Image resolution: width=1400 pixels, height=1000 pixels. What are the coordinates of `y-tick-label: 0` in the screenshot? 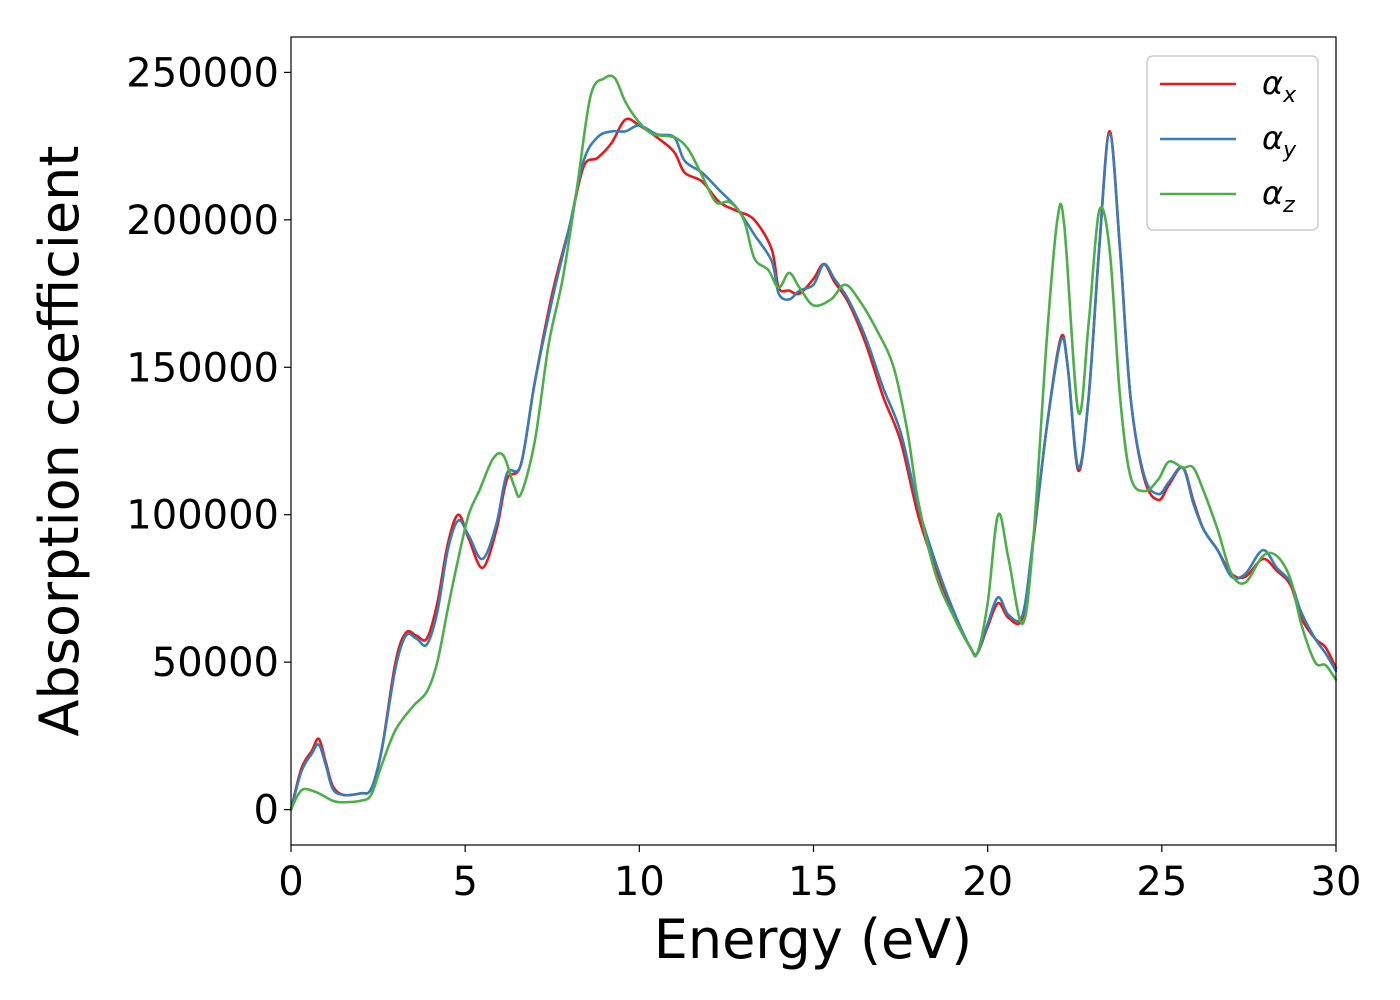 It's located at (266, 811).